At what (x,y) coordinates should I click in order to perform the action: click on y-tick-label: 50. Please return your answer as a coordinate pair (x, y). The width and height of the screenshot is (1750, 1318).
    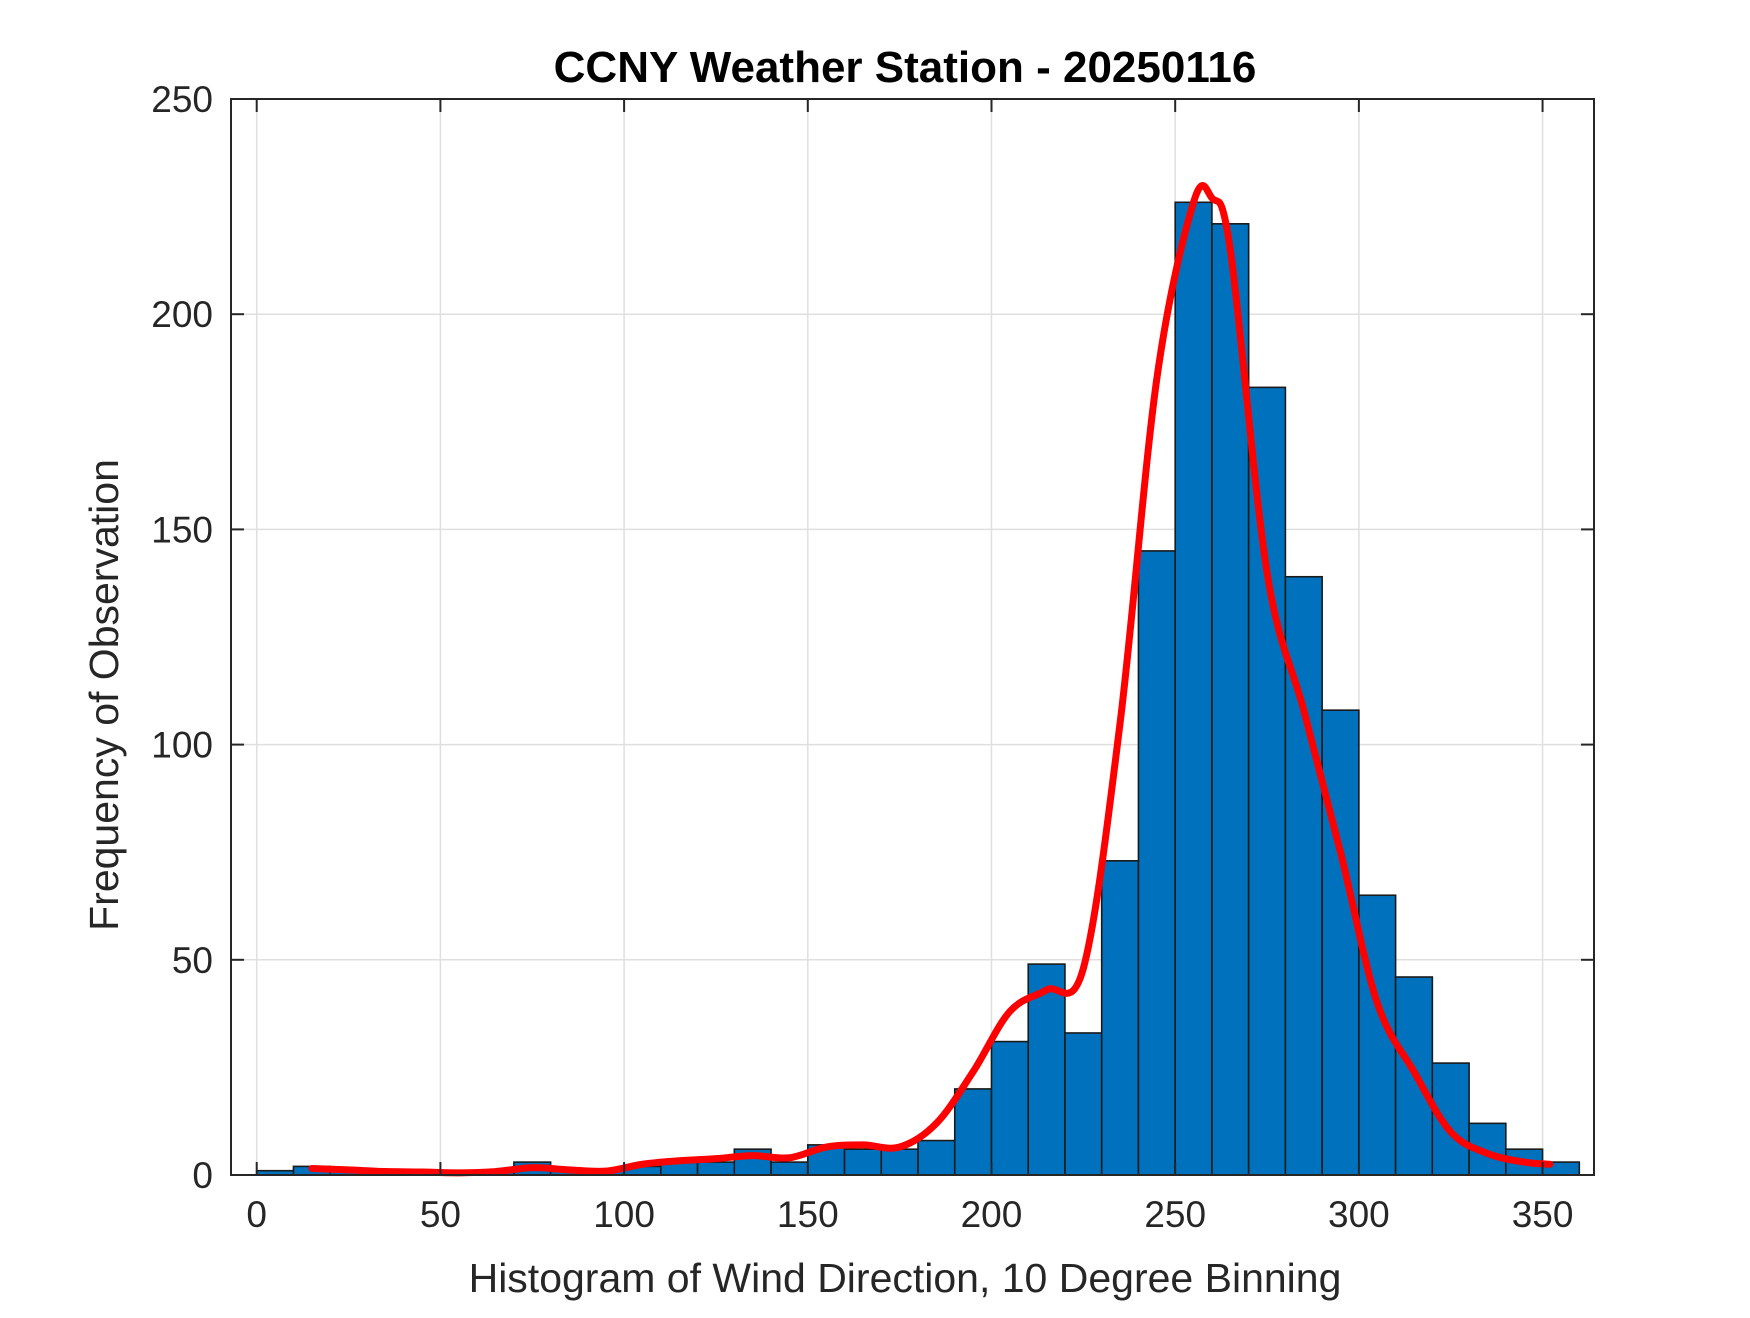
    Looking at the image, I should click on (192, 960).